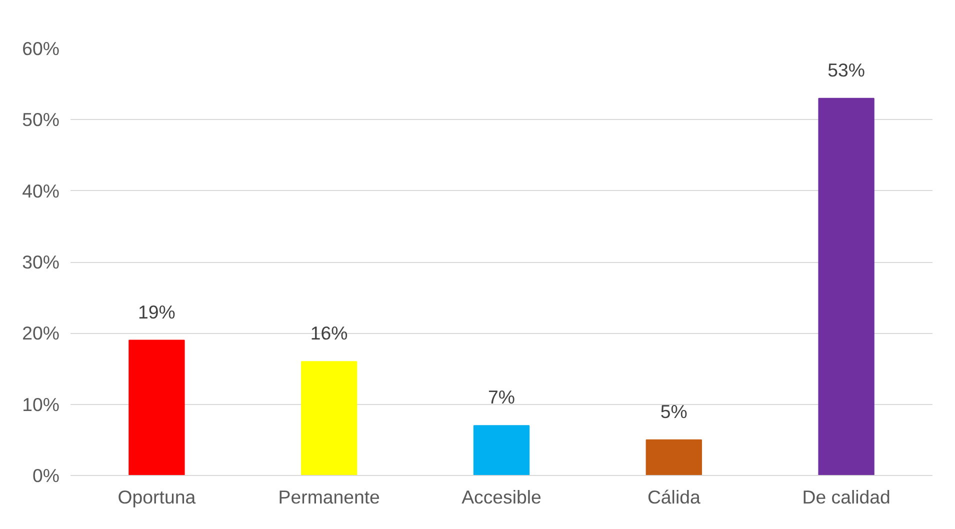  What do you see at coordinates (674, 411) in the screenshot?
I see `data-label: 5%` at bounding box center [674, 411].